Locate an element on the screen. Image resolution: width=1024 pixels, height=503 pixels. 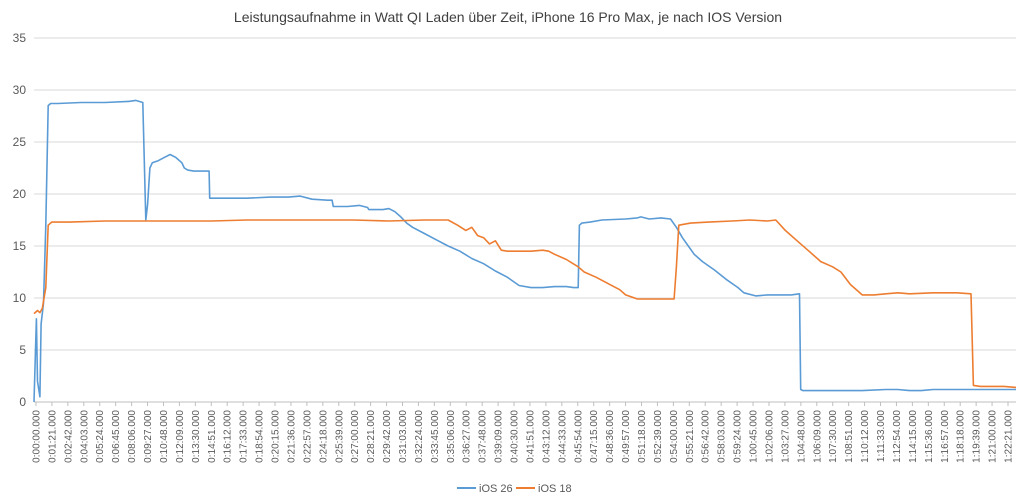
x-tick-label: 0:01:21.000 is located at coordinates (52, 436).